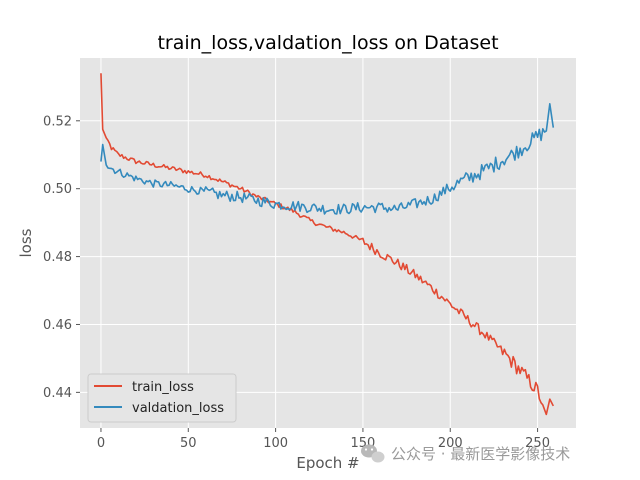  I want to click on x-tick-label: 250, so click(537, 443).